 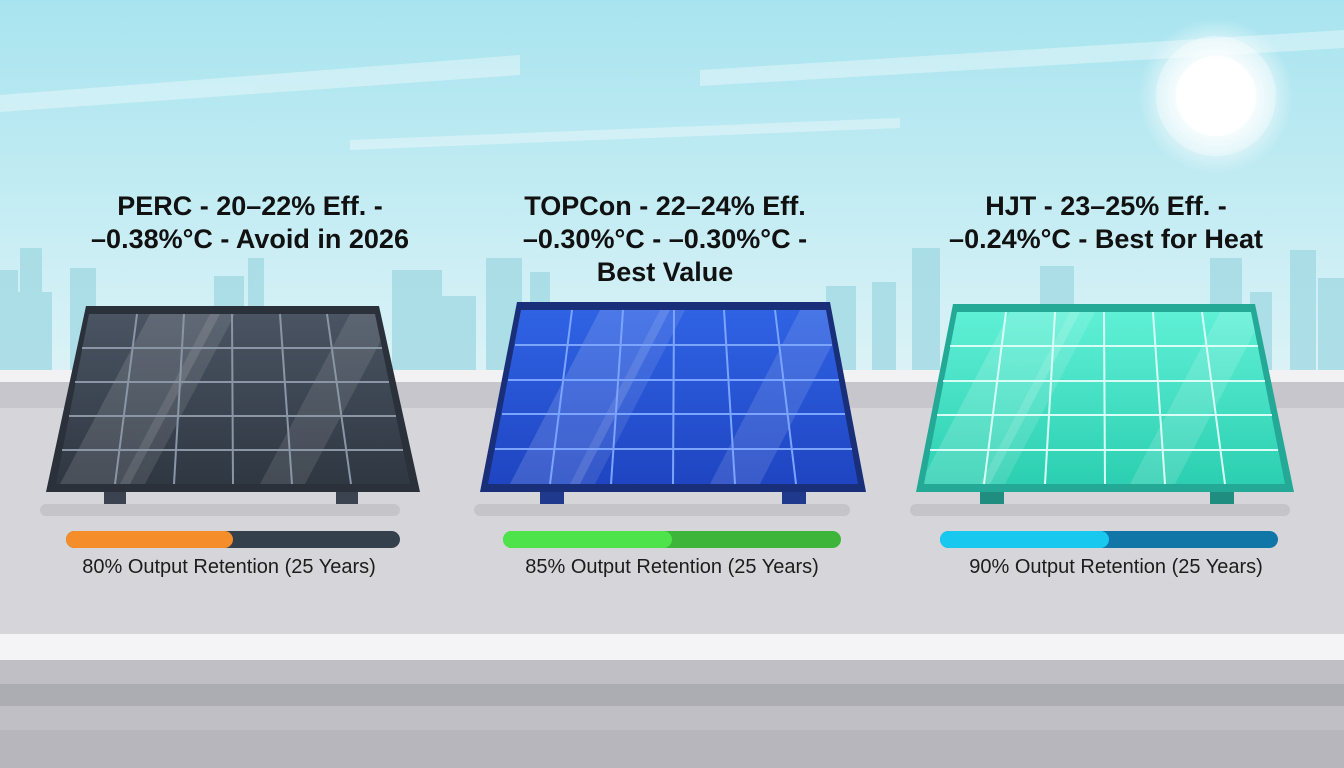 I want to click on hjt-retention-fill, so click(x=1024, y=539).